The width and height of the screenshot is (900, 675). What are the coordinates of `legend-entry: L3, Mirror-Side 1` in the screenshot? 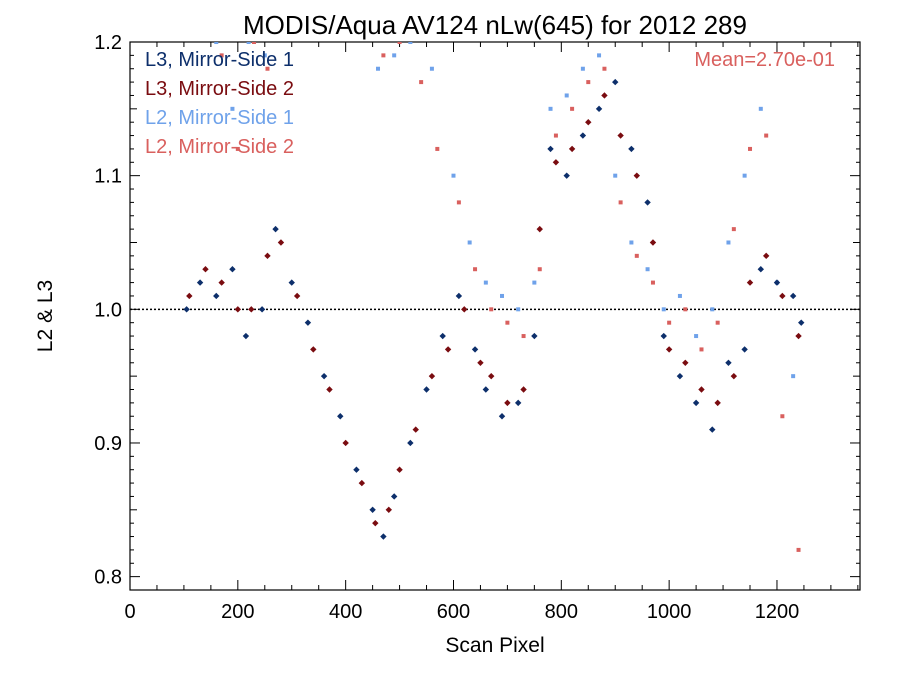 It's located at (219, 60).